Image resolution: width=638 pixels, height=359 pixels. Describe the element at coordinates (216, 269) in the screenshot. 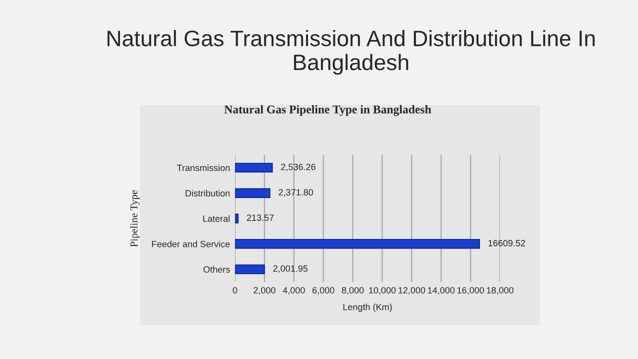

I see `y-tick-label: Others` at that location.